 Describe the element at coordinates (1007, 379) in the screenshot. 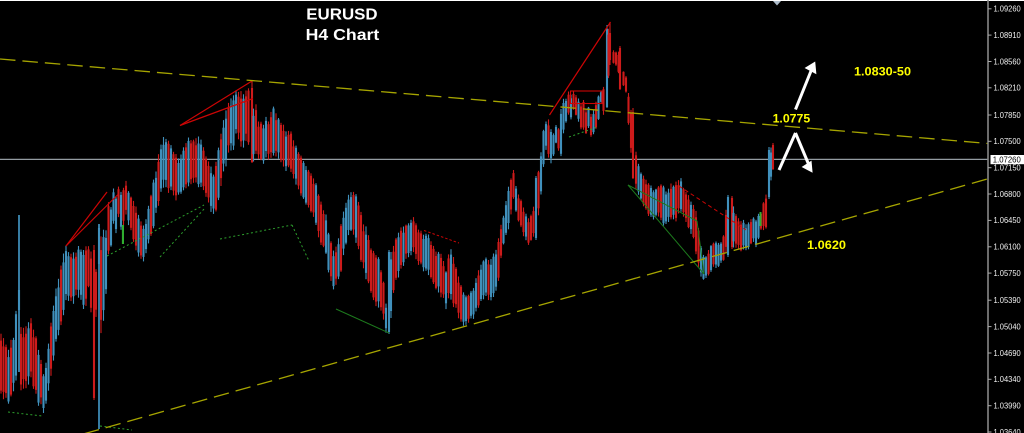

I see `svg-text: 1.04340` at that location.